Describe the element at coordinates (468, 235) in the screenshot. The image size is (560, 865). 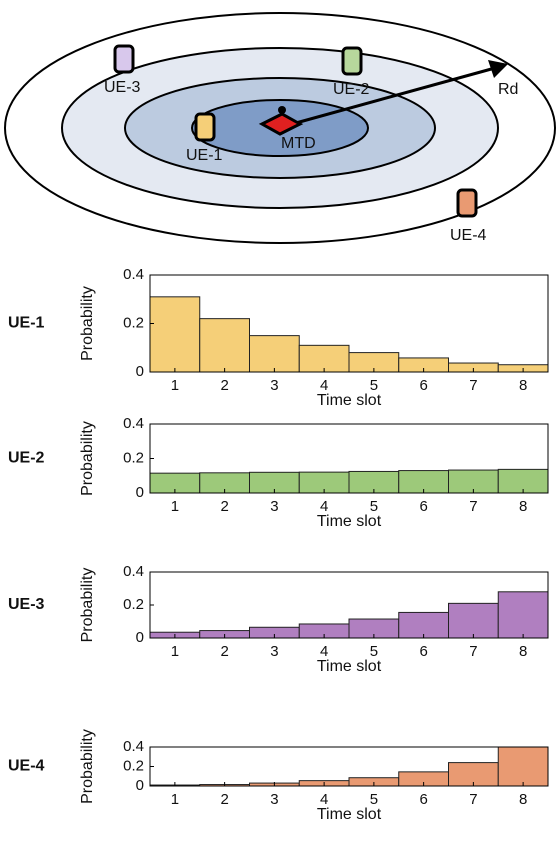
I see `diagram-label: UE-4` at that location.